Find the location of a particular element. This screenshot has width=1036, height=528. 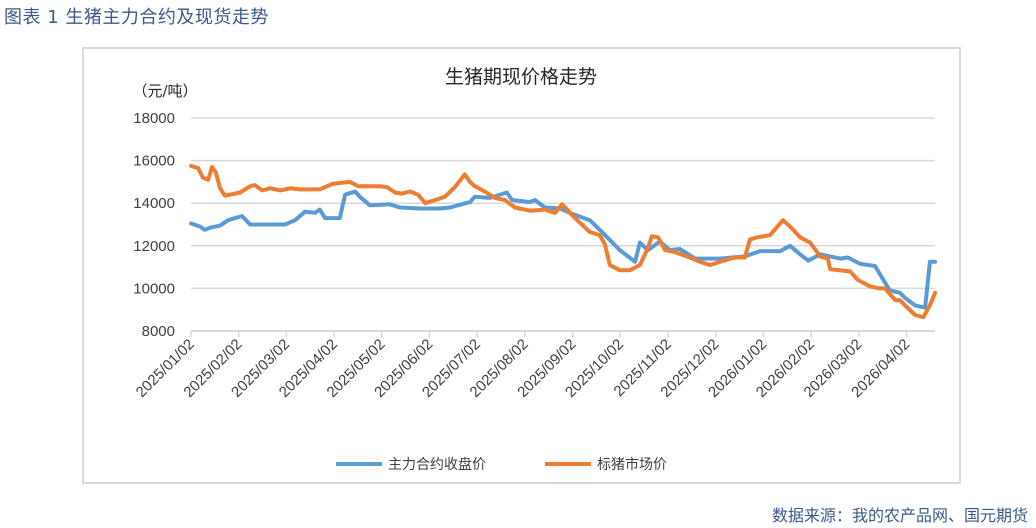

figure-title: 图表 1 生猪主力合约及现货走势 is located at coordinates (136, 17).